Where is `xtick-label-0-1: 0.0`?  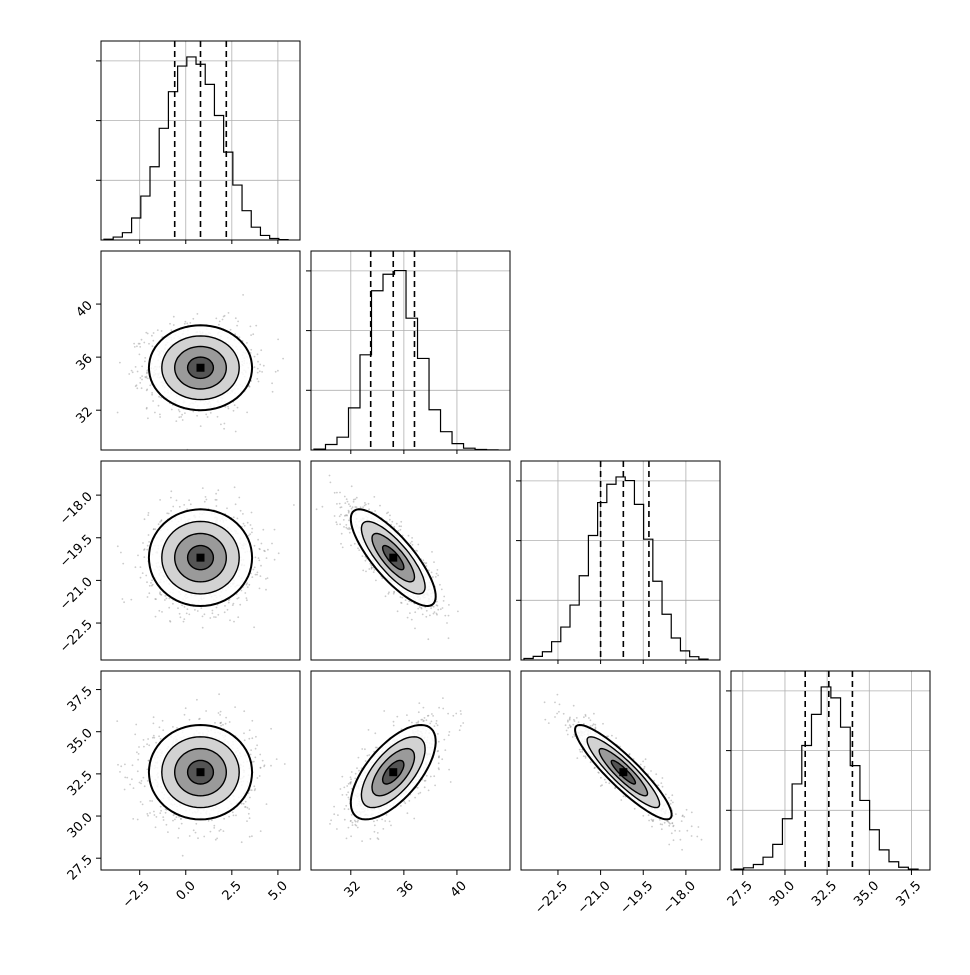
xtick-label-0-1: 0.0 is located at coordinates (186, 890).